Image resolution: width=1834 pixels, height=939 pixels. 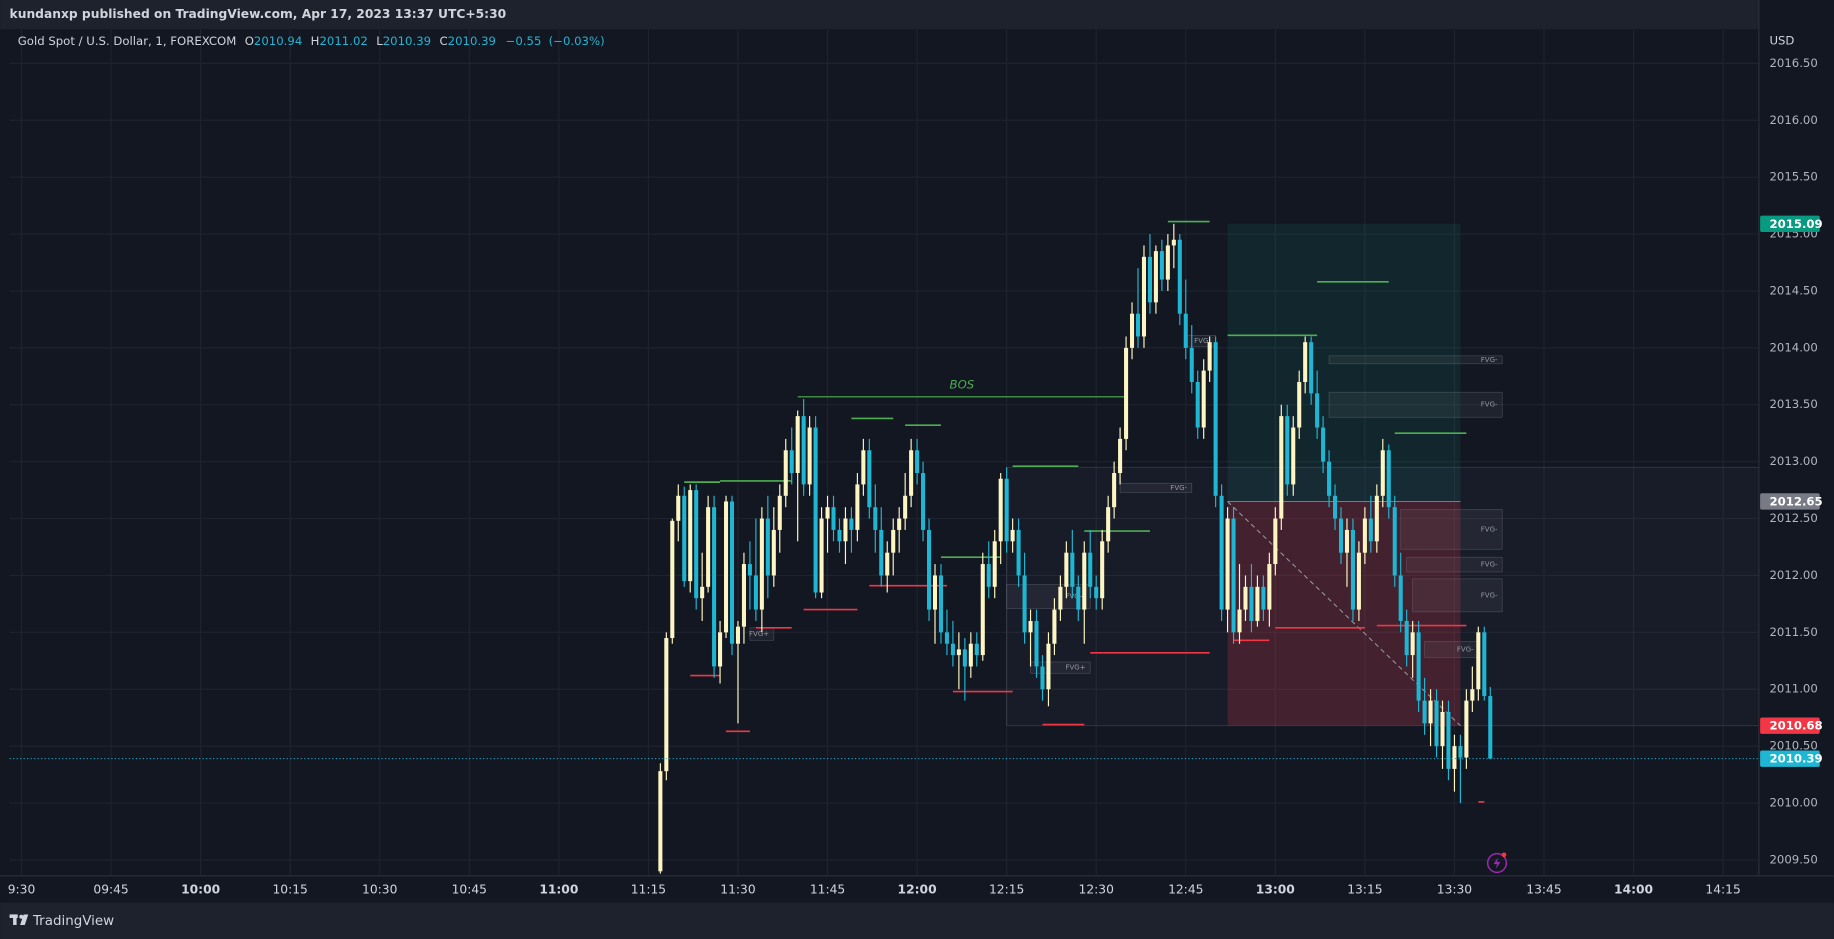 What do you see at coordinates (379, 40) in the screenshot?
I see `legend-label: L` at bounding box center [379, 40].